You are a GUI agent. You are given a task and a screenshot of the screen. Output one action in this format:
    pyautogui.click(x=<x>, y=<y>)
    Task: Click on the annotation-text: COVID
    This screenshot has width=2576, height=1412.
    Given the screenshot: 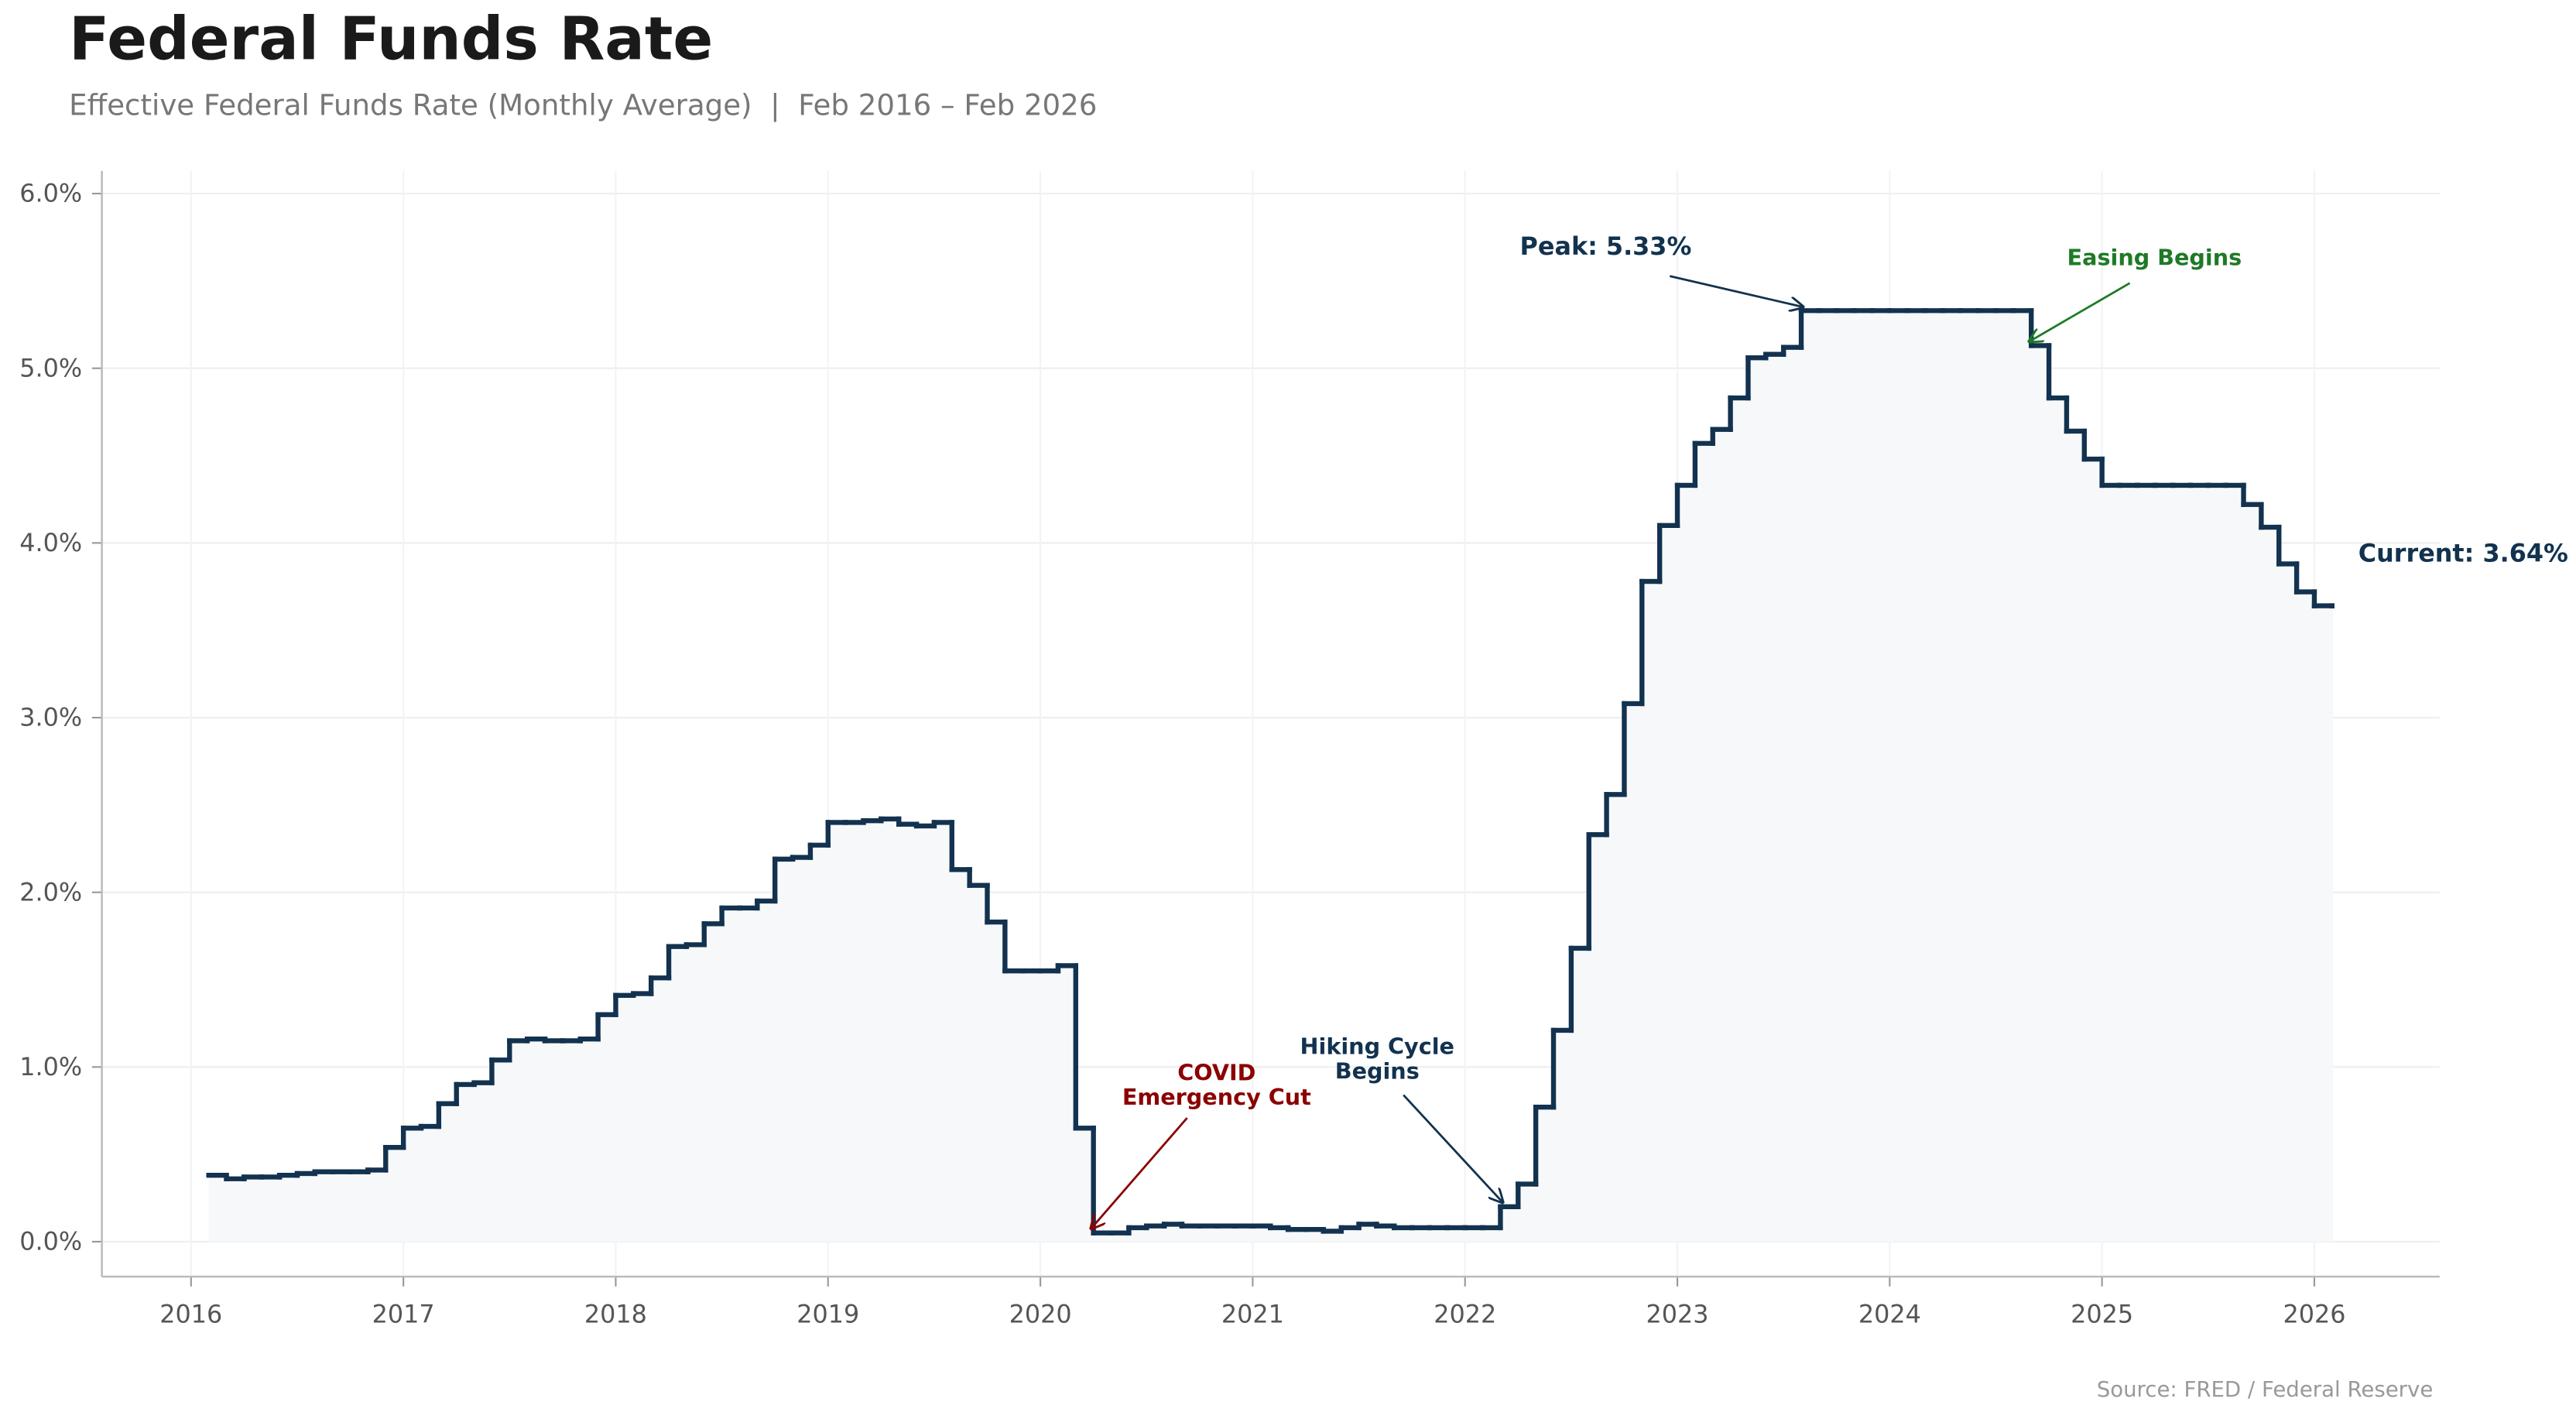 What is the action you would take?
    pyautogui.click(x=1216, y=1072)
    